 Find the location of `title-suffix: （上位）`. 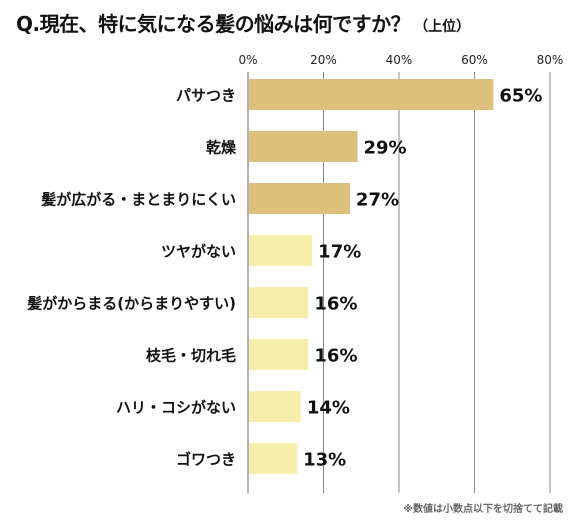

title-suffix: （上位） is located at coordinates (442, 27).